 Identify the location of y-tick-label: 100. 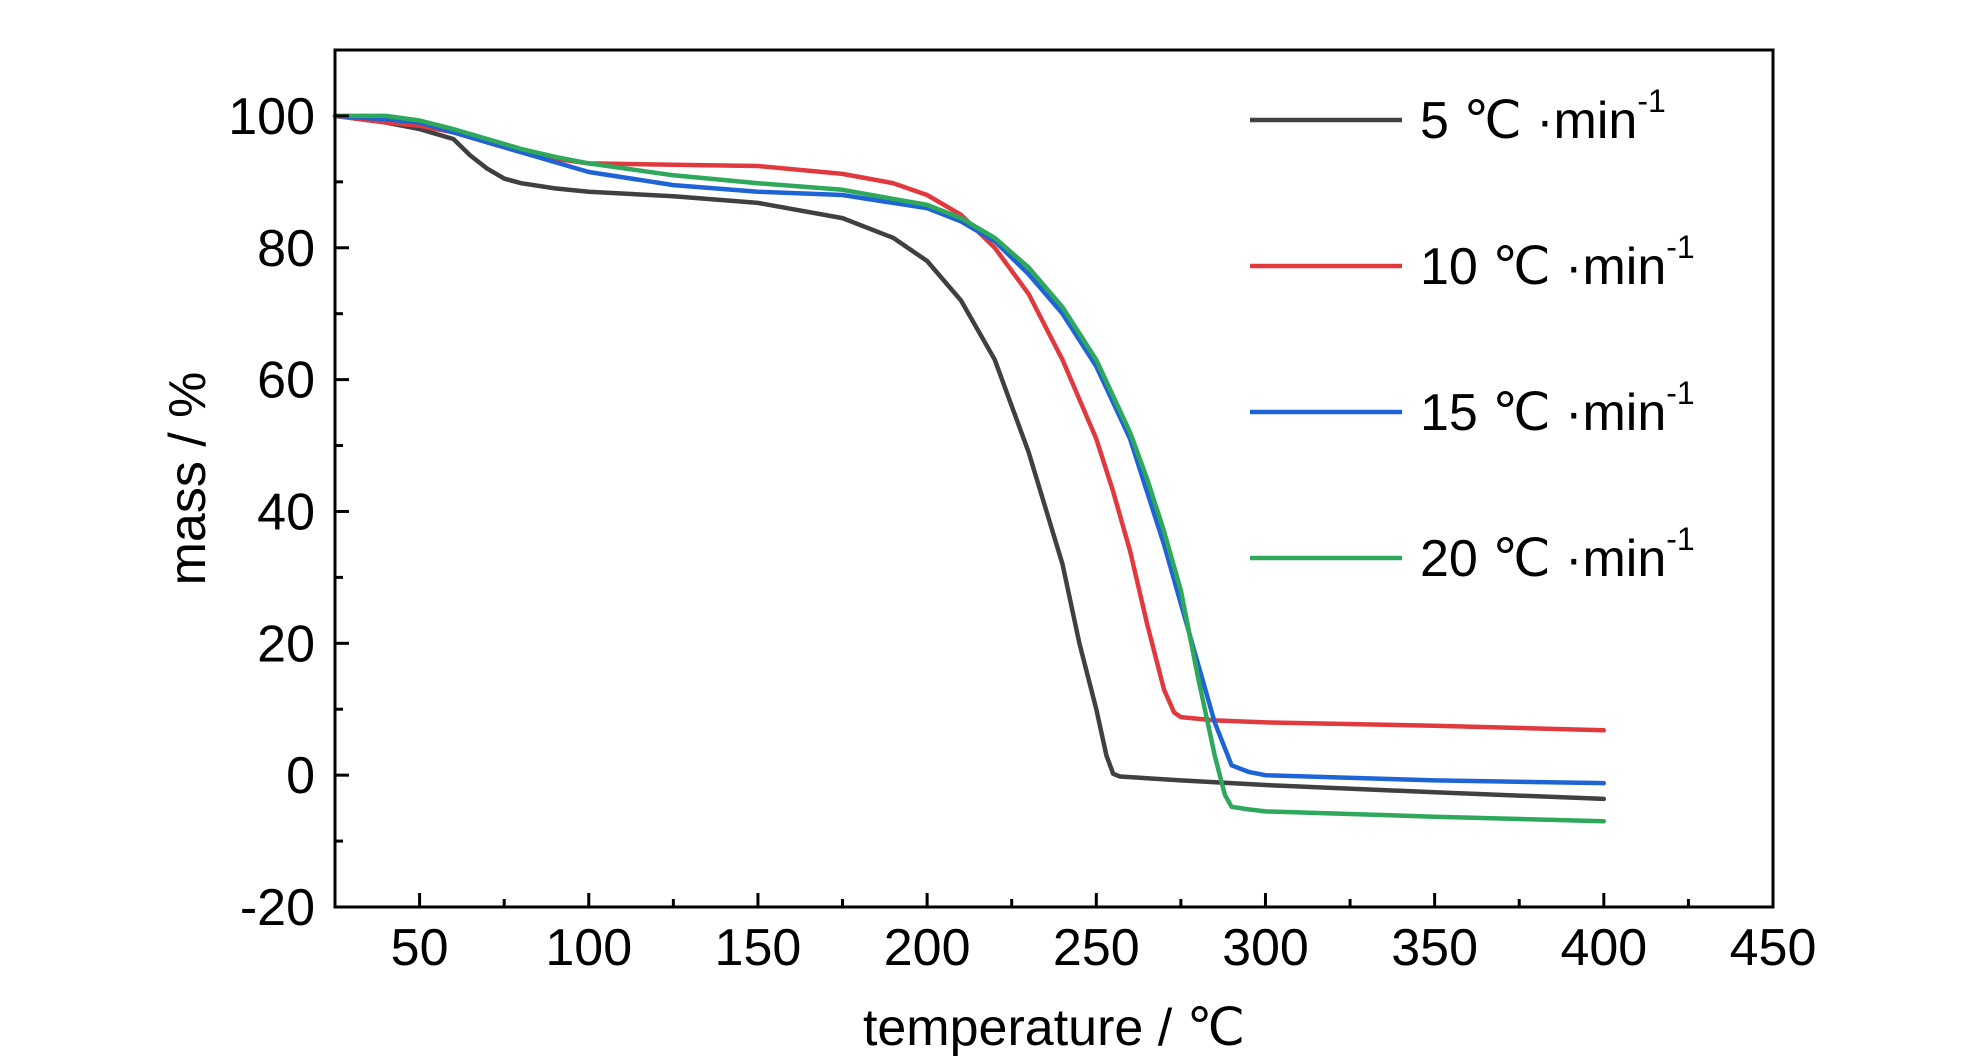
(271, 117).